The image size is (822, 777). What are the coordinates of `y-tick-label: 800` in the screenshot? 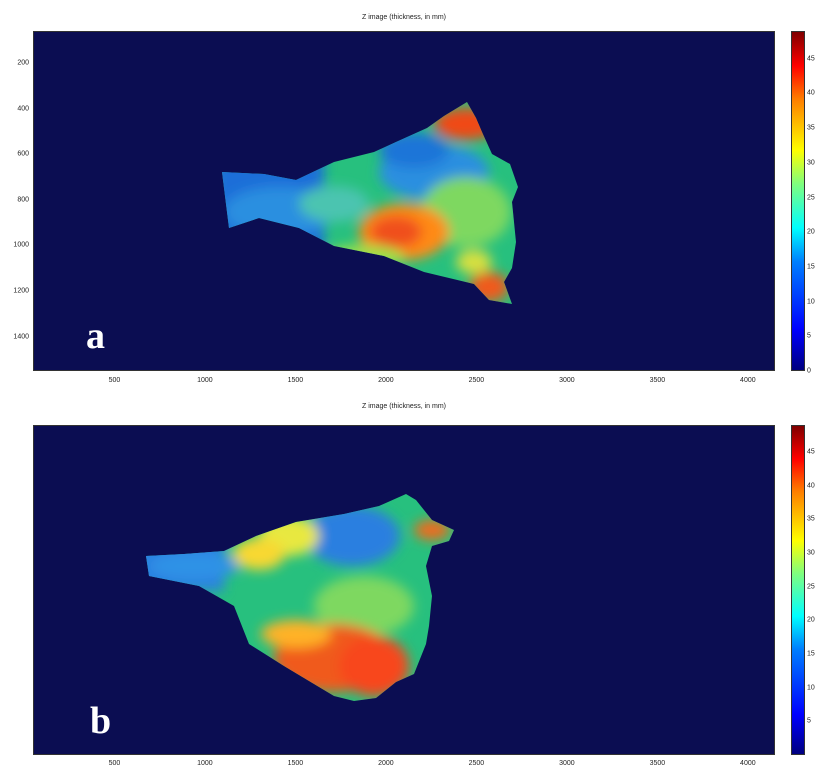 It's located at (23, 200).